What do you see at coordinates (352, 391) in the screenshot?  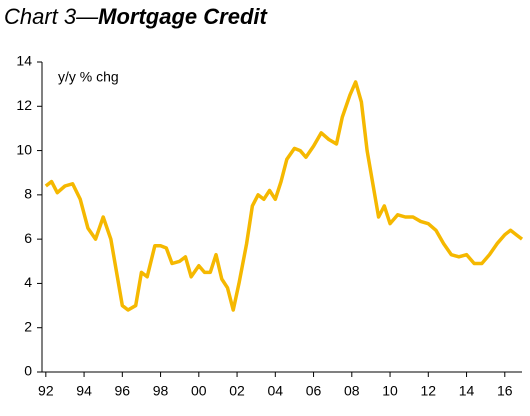 I see `x-tick-label: 08` at bounding box center [352, 391].